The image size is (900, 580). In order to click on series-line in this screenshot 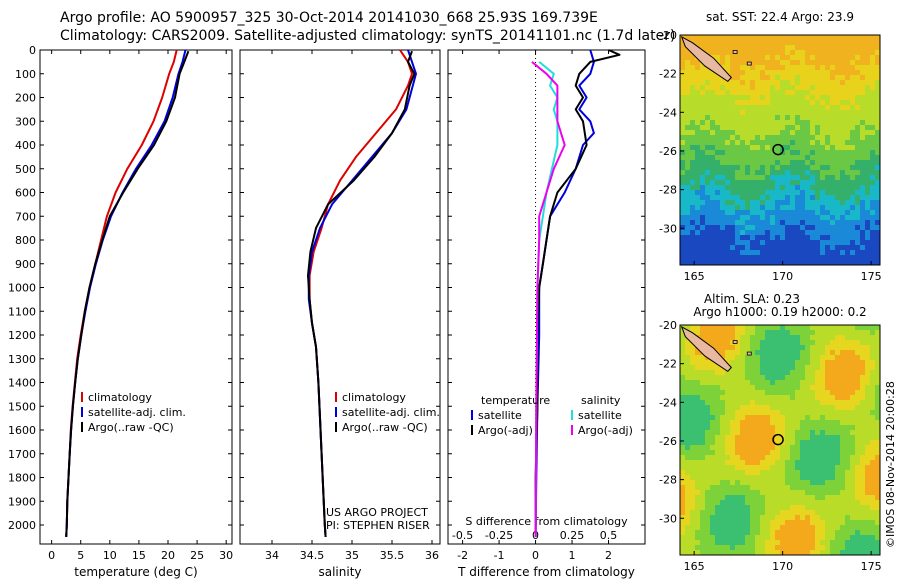, I will do `click(548, 299)`.